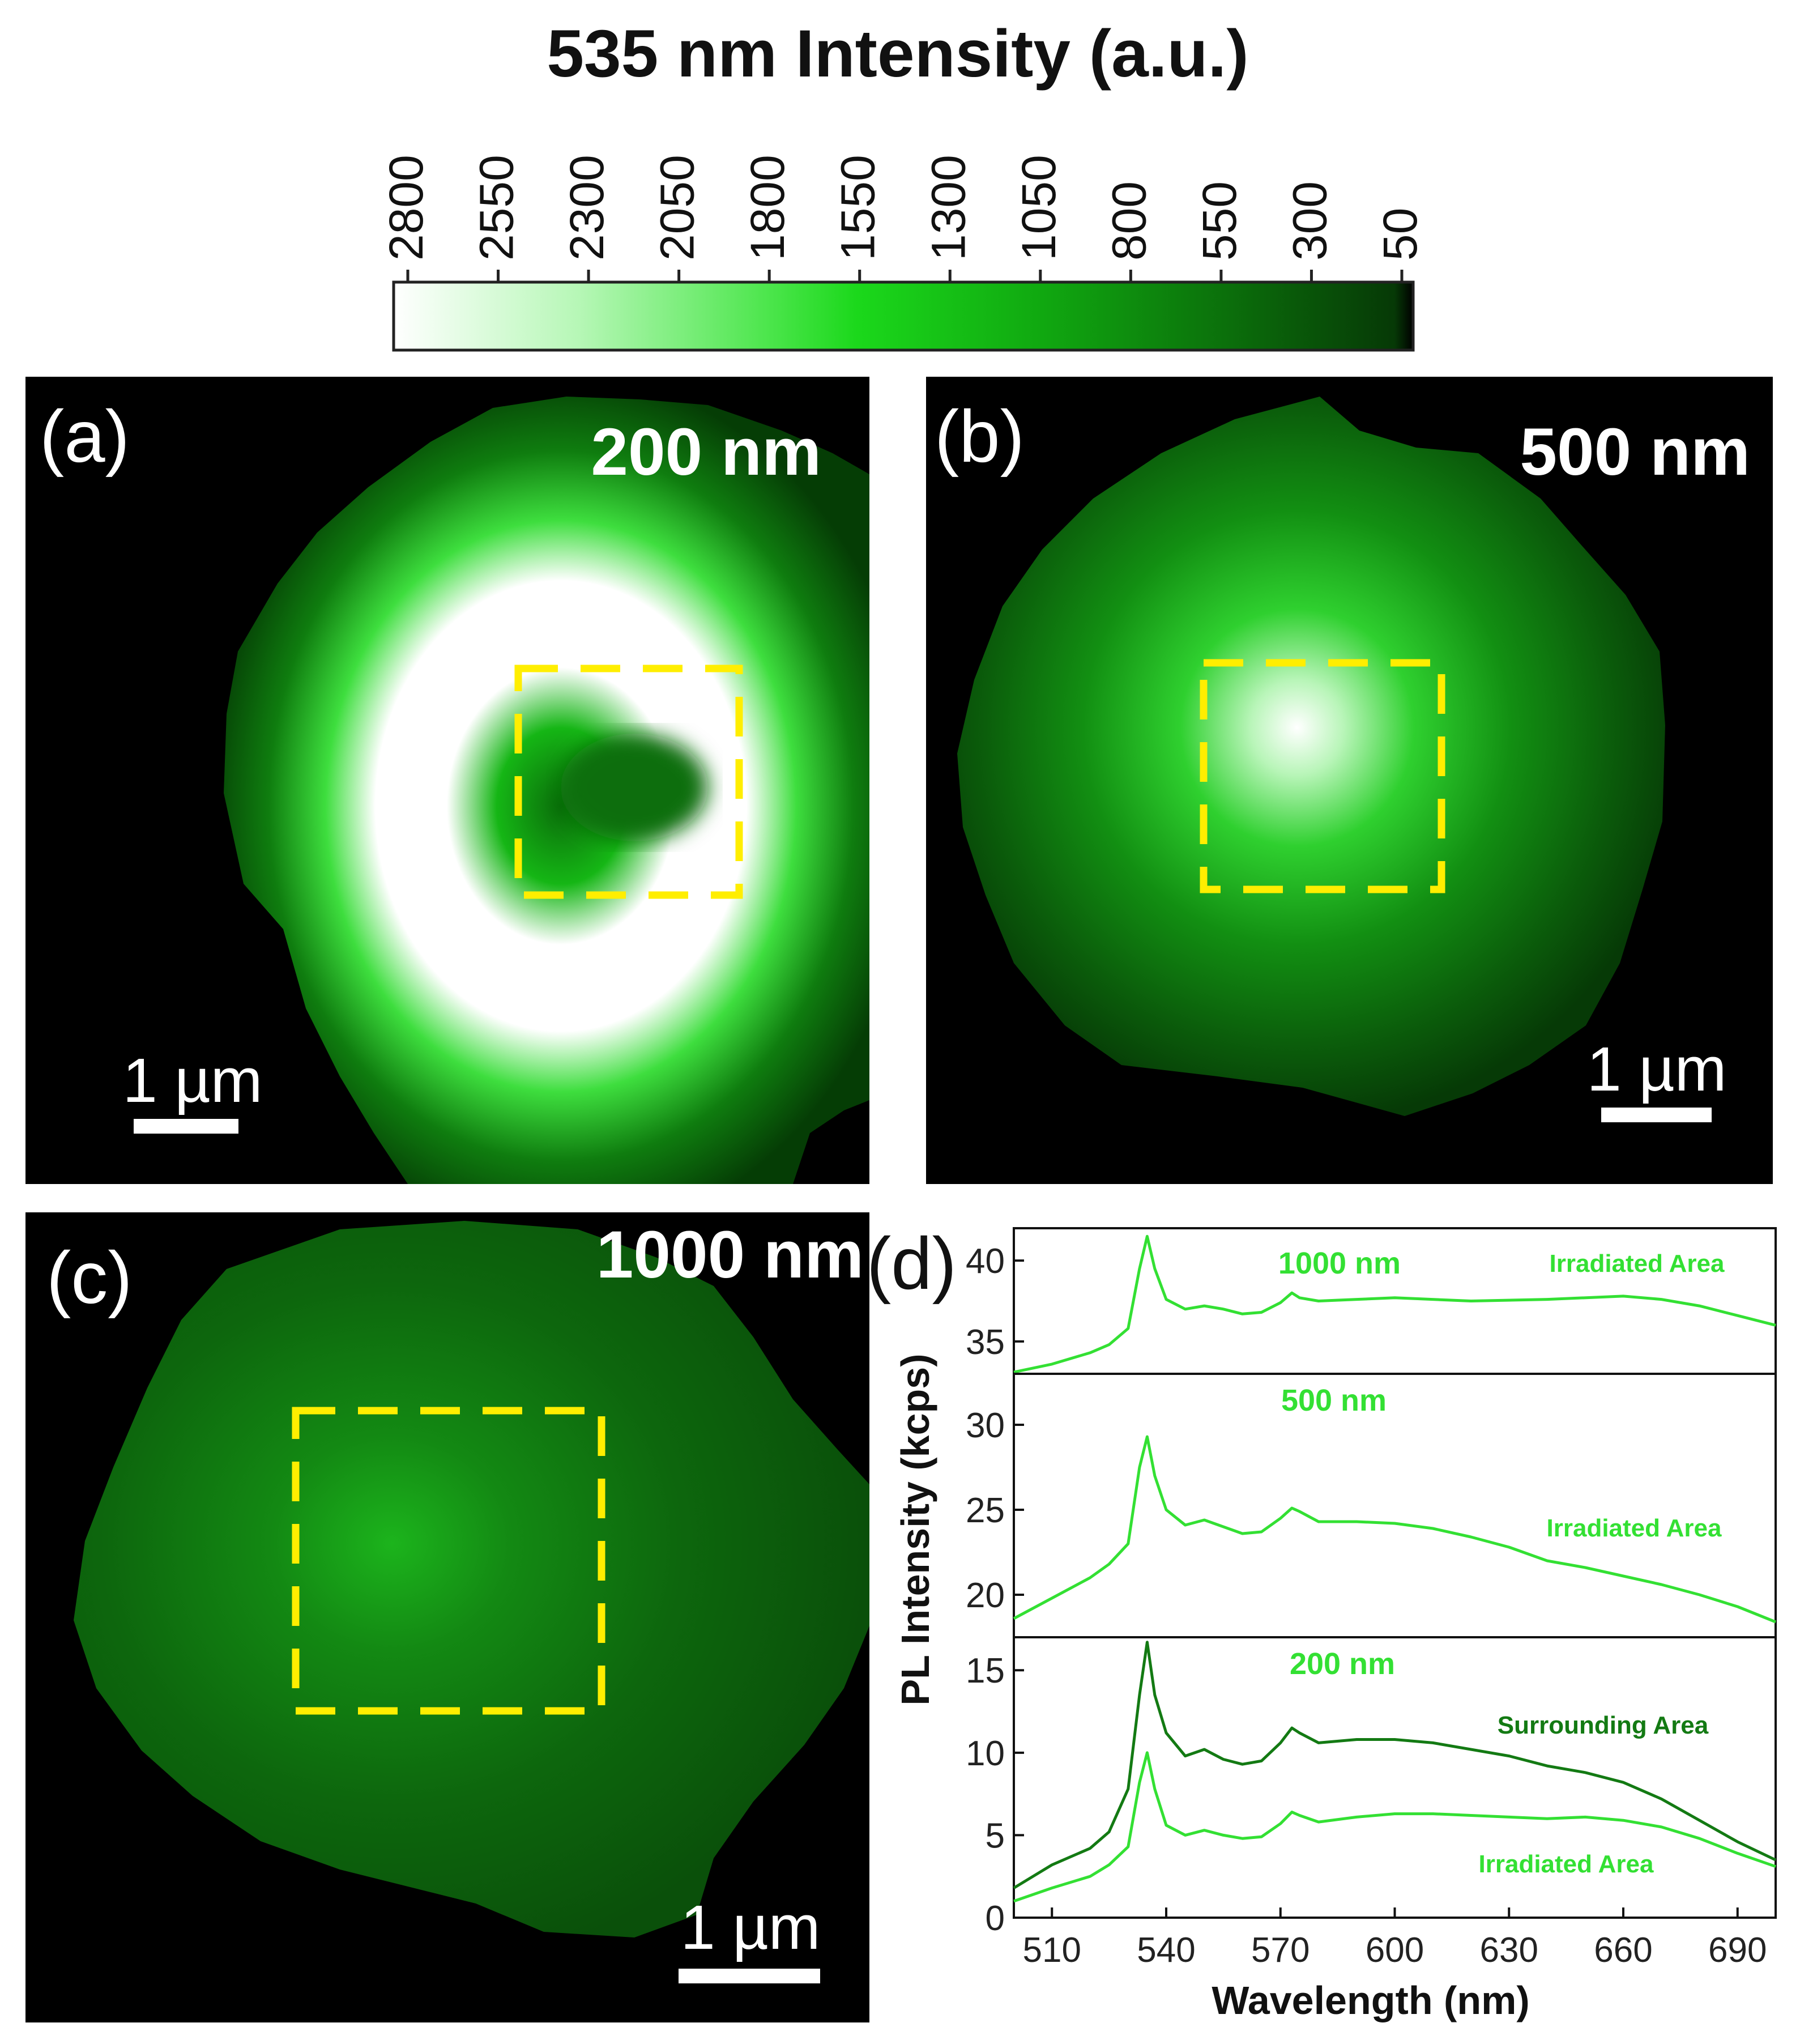  What do you see at coordinates (995, 1918) in the screenshot?
I see `y-tick-label: 0` at bounding box center [995, 1918].